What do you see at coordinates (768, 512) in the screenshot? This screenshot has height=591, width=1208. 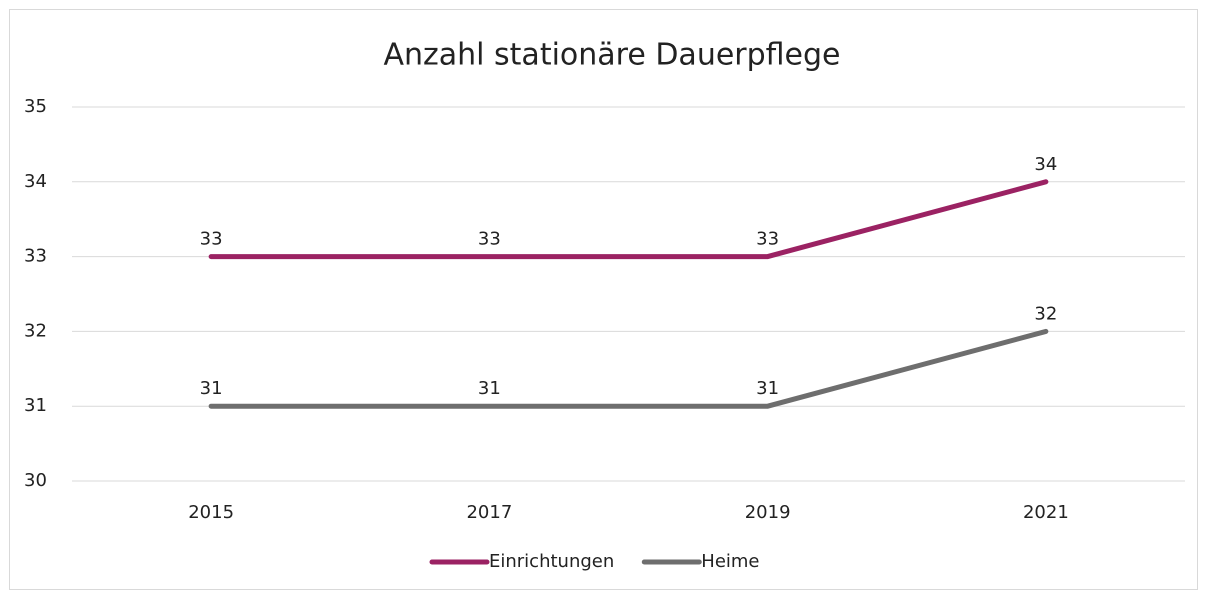 I see `x-tick-label: 2019` at bounding box center [768, 512].